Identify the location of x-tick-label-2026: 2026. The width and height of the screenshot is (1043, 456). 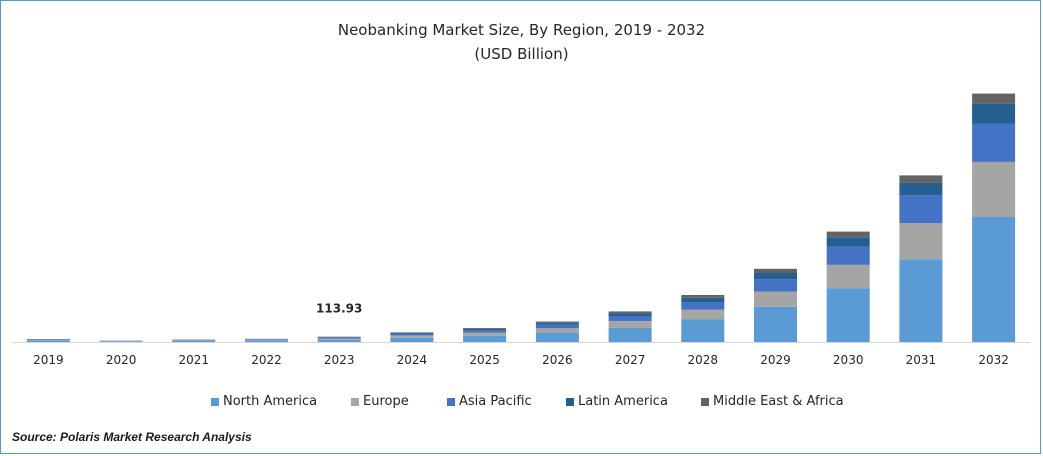
(557, 360).